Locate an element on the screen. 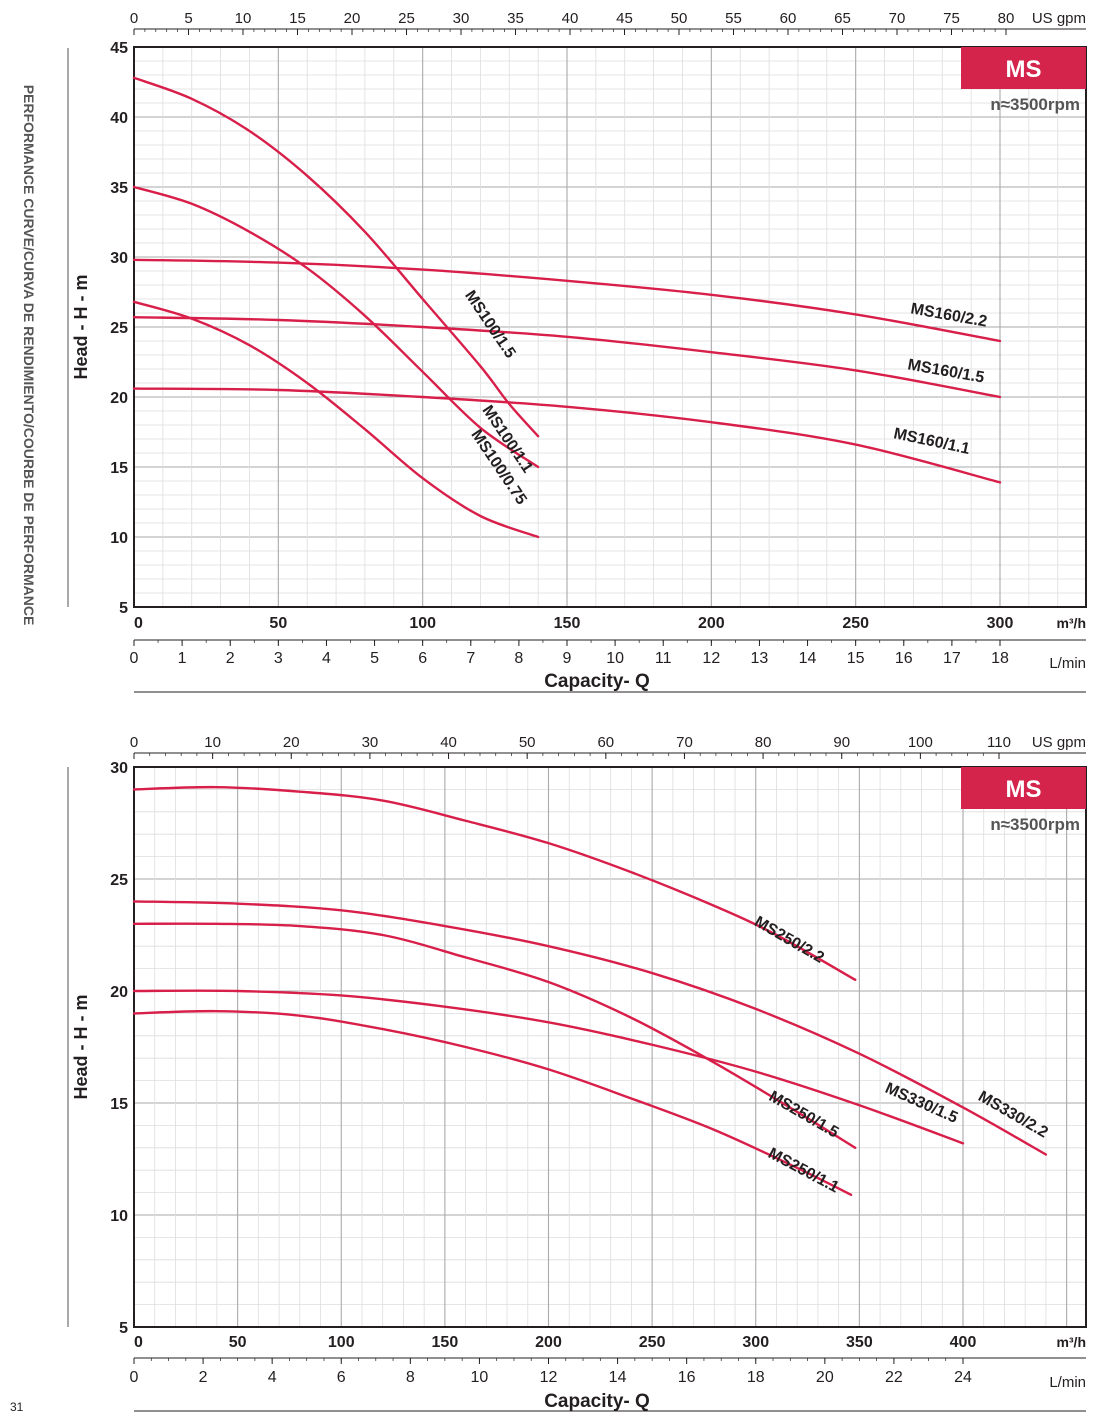 This screenshot has height=1413, width=1111. gpm-tick-label: 65 is located at coordinates (842, 18).